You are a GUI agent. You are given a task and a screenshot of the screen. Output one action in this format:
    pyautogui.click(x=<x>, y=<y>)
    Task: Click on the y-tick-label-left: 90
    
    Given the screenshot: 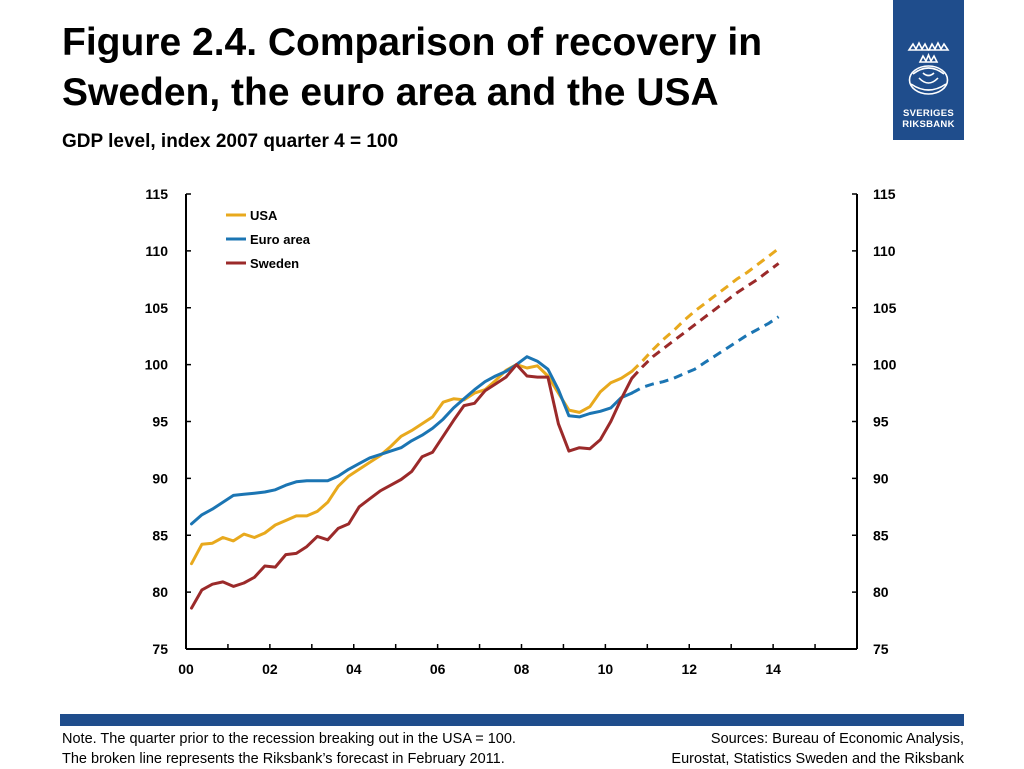 What is the action you would take?
    pyautogui.click(x=160, y=478)
    